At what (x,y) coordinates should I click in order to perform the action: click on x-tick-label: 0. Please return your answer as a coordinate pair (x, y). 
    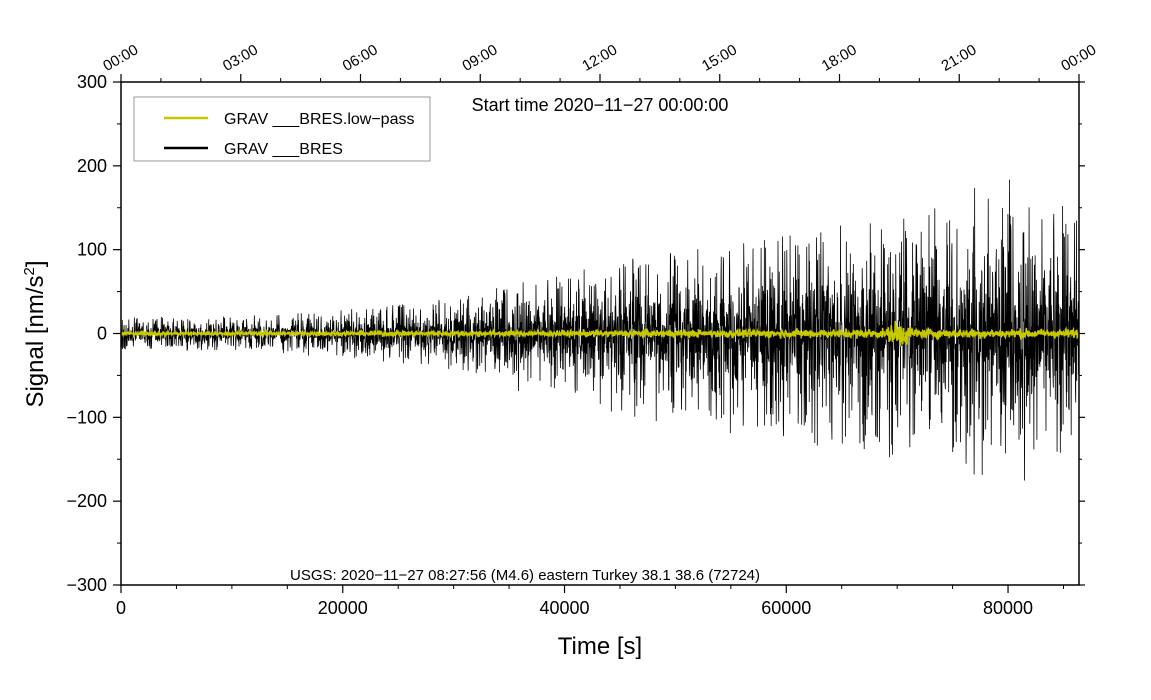
    Looking at the image, I should click on (121, 608).